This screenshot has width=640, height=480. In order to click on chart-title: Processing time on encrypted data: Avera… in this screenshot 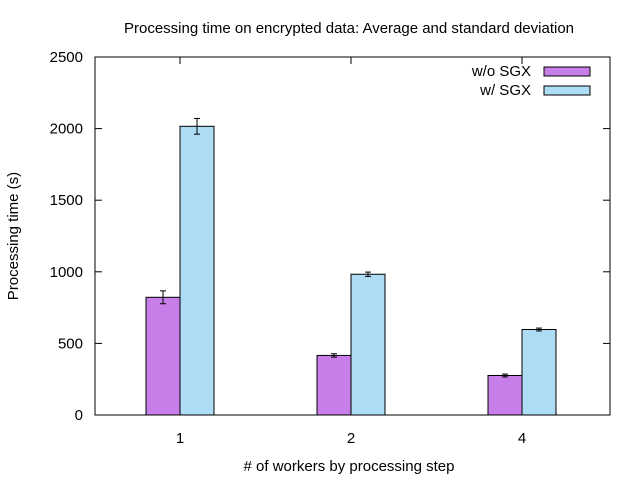, I will do `click(349, 28)`.